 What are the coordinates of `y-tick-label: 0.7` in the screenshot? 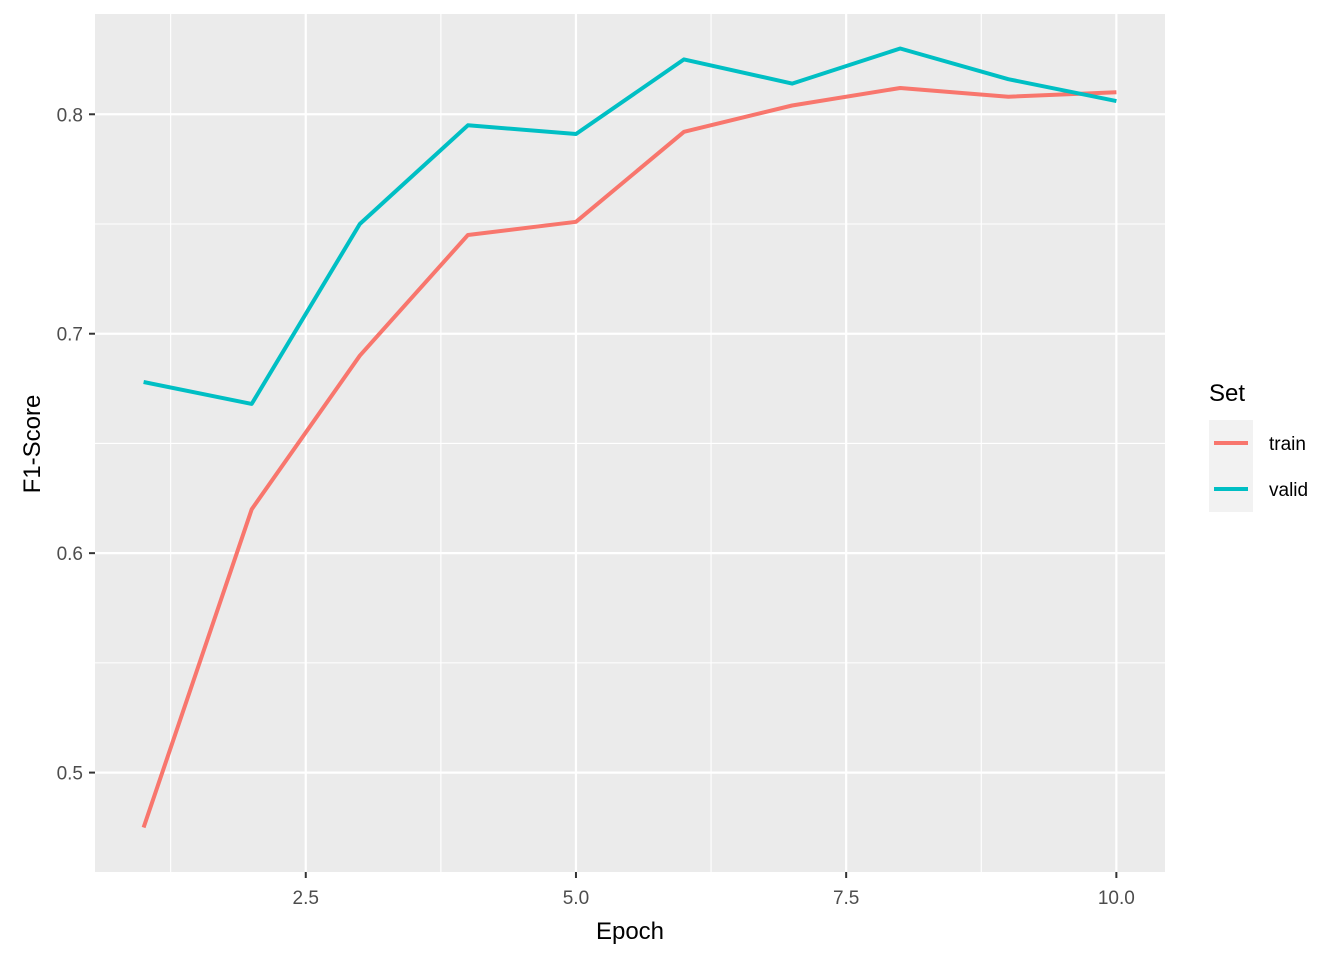 It's located at (70, 335).